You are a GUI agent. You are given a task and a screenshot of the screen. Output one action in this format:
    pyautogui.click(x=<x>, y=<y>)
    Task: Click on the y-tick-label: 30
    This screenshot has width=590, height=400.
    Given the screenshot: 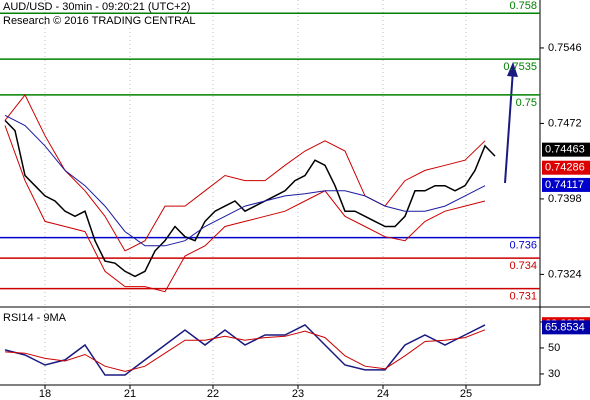 What is the action you would take?
    pyautogui.click(x=554, y=374)
    